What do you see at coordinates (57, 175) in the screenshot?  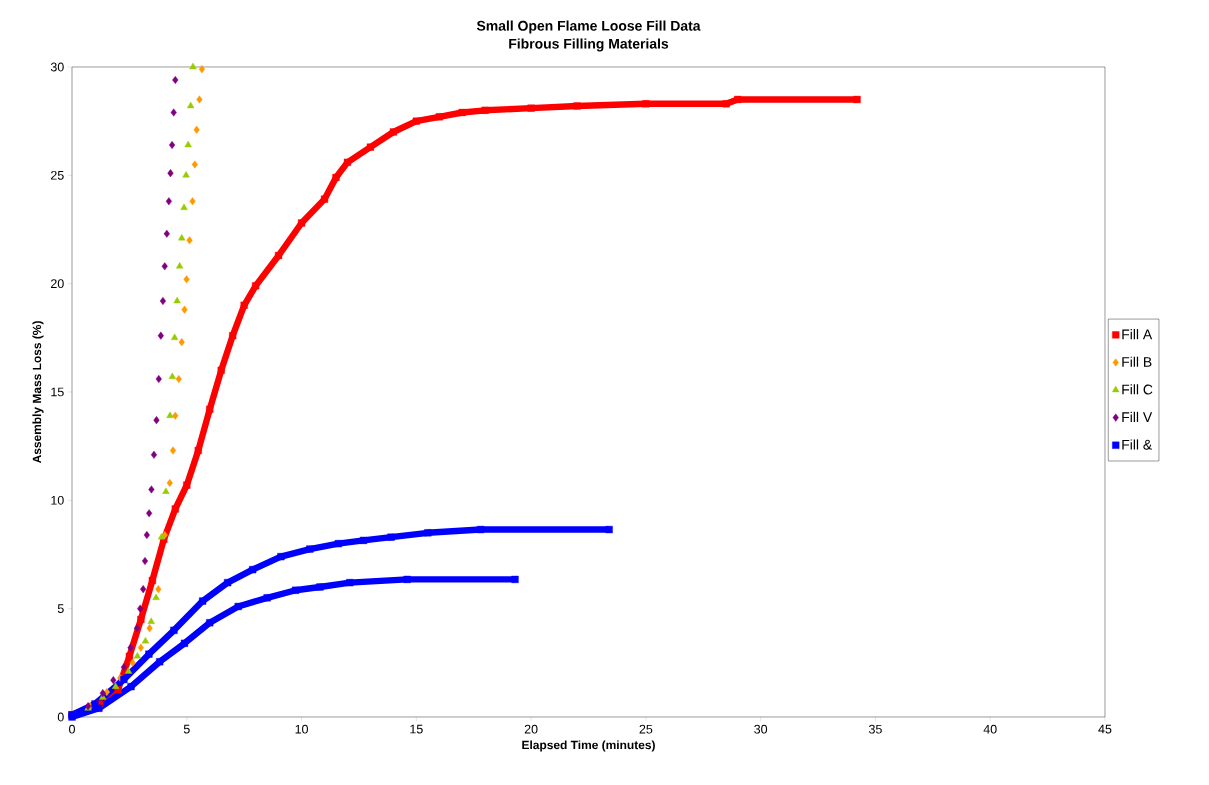 I see `y-tick-label: 25` at bounding box center [57, 175].